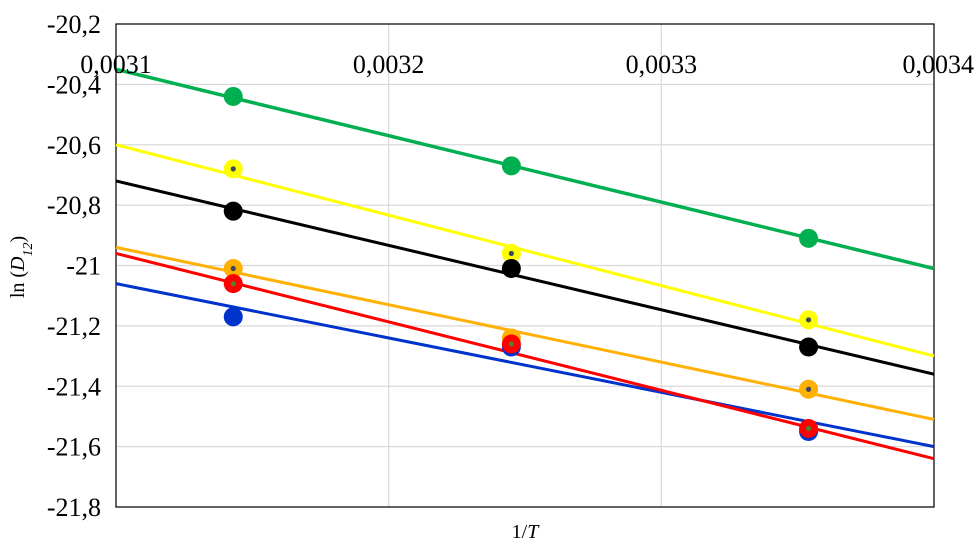 The height and width of the screenshot is (546, 977). I want to click on y-tick-label-7: -21,6, so click(74, 447).